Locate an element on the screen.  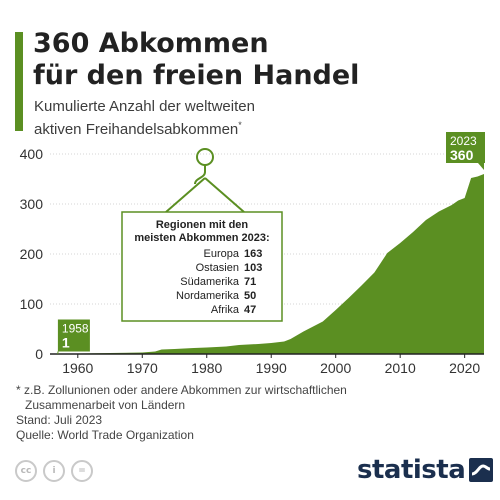
subtitle-line-2: aktiven Freihandelsabkommen is located at coordinates (136, 129).